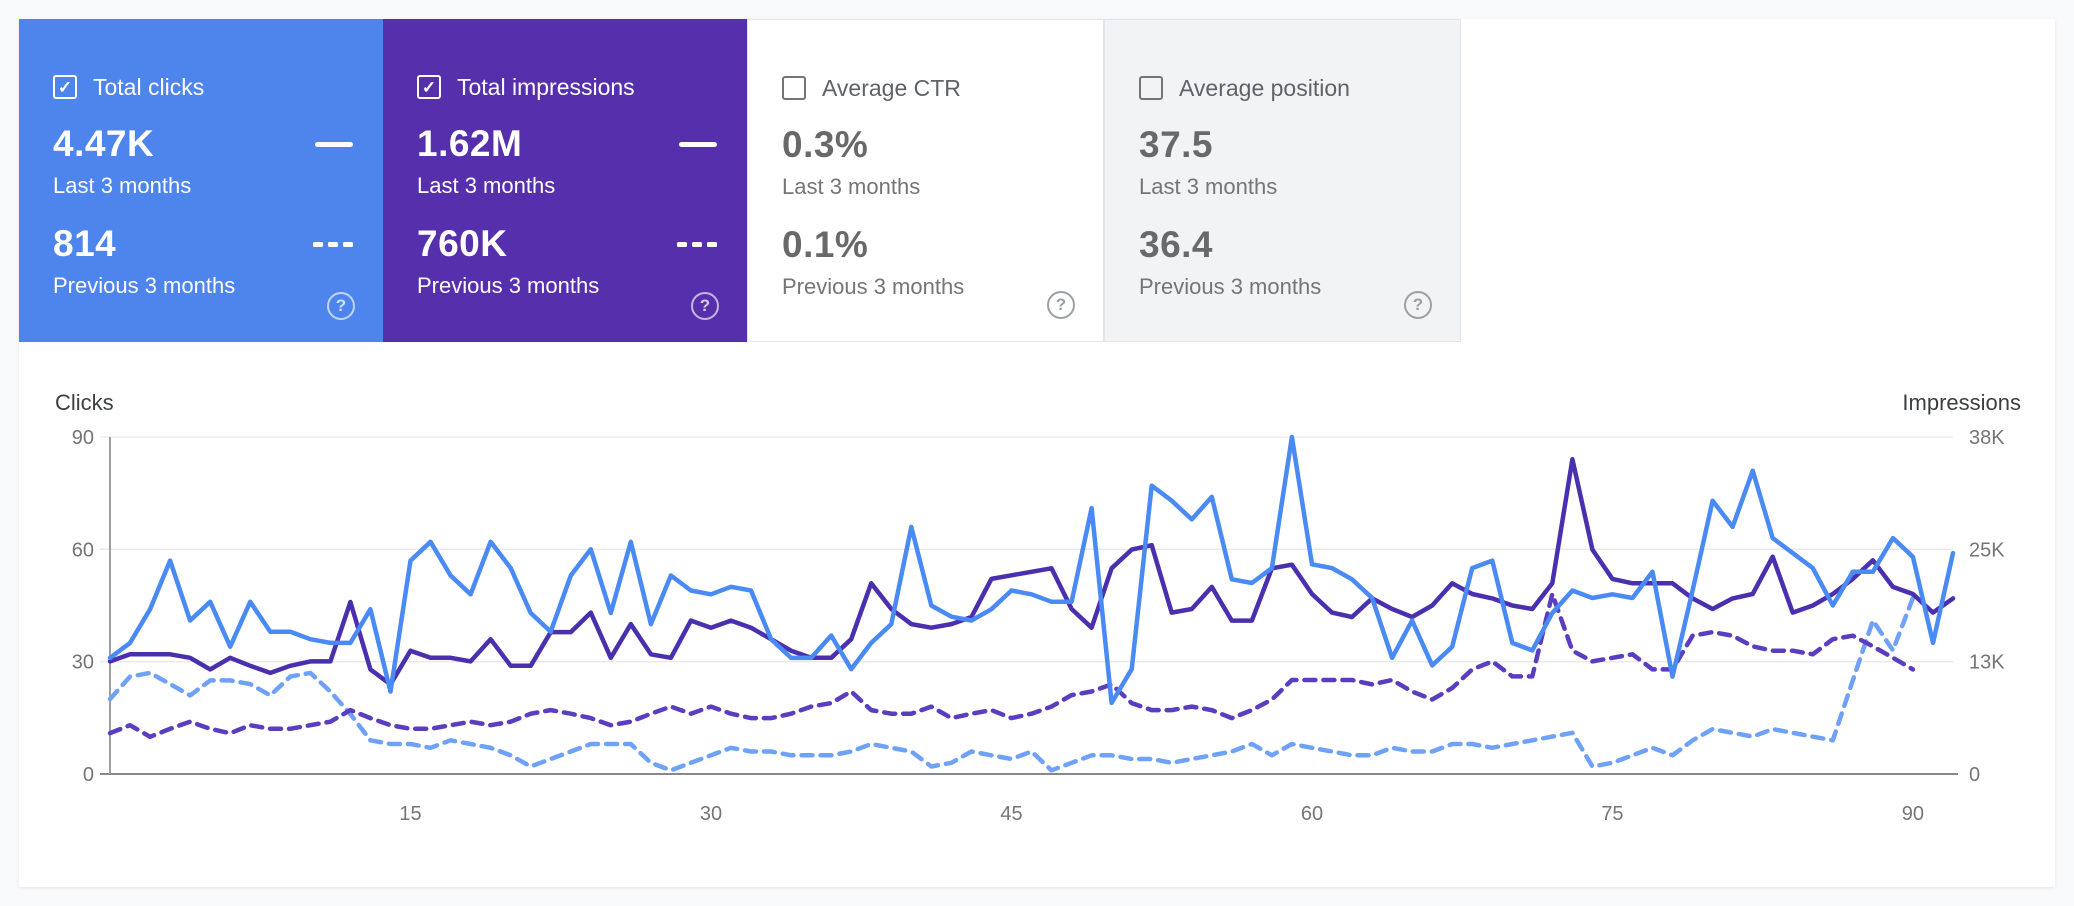 The height and width of the screenshot is (906, 2074). What do you see at coordinates (85, 243) in the screenshot?
I see `secondary-value: 814` at bounding box center [85, 243].